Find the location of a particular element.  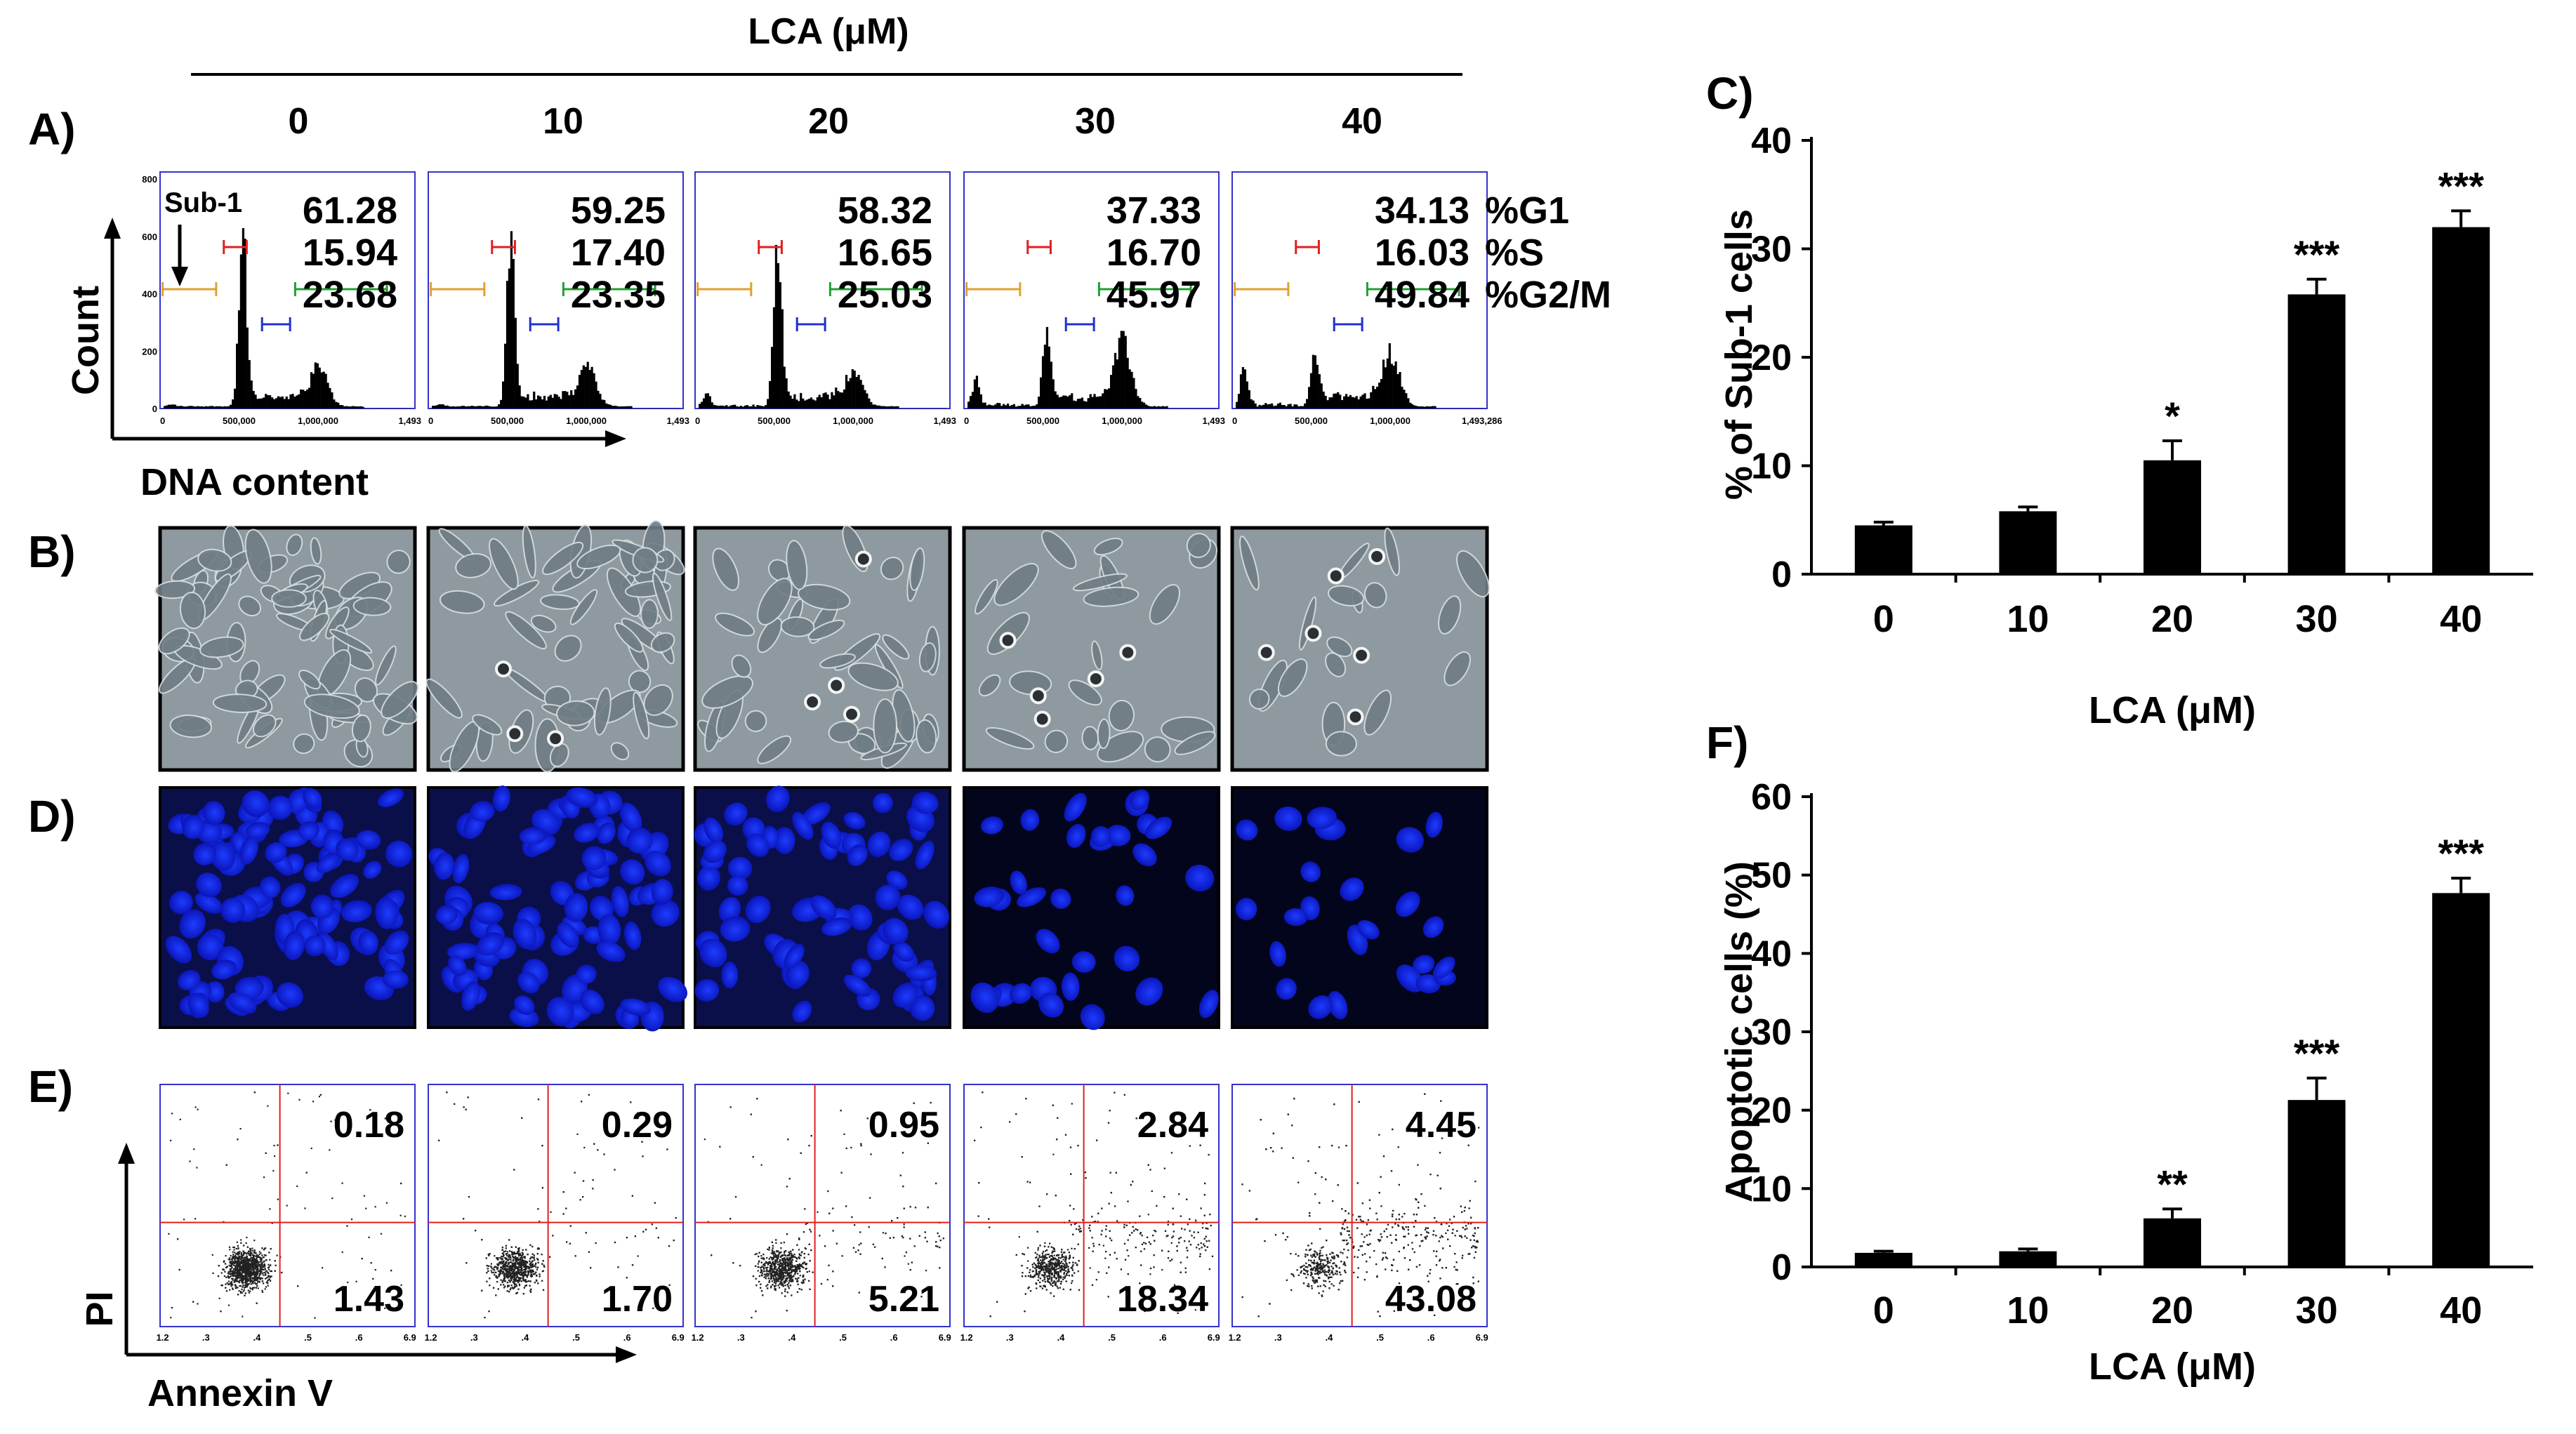

histogram-x-tick: 0 is located at coordinates (967, 421).